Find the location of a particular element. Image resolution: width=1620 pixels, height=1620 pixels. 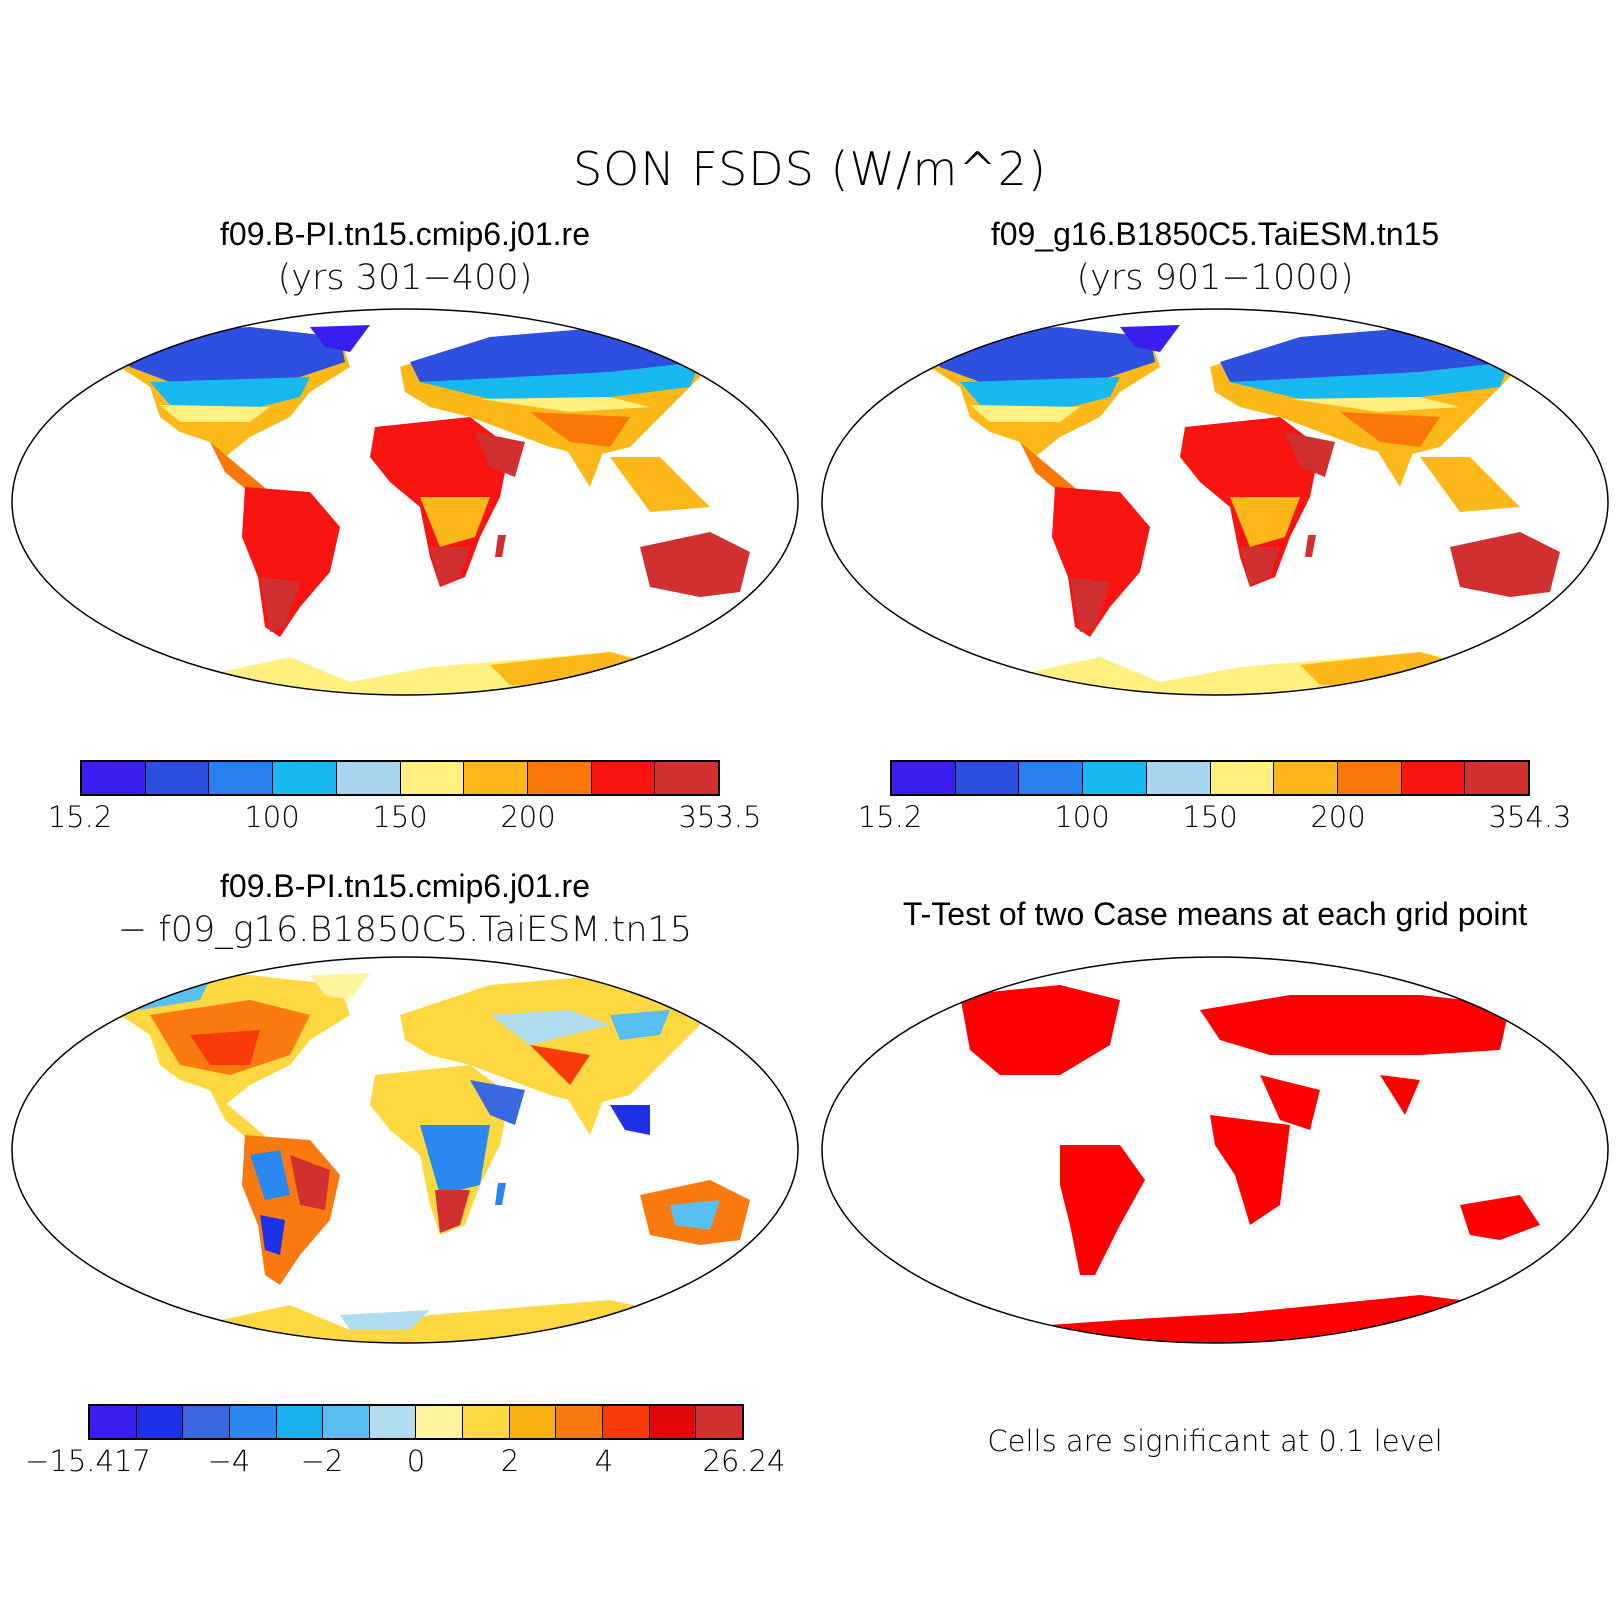

map-top-right is located at coordinates (1215, 502).